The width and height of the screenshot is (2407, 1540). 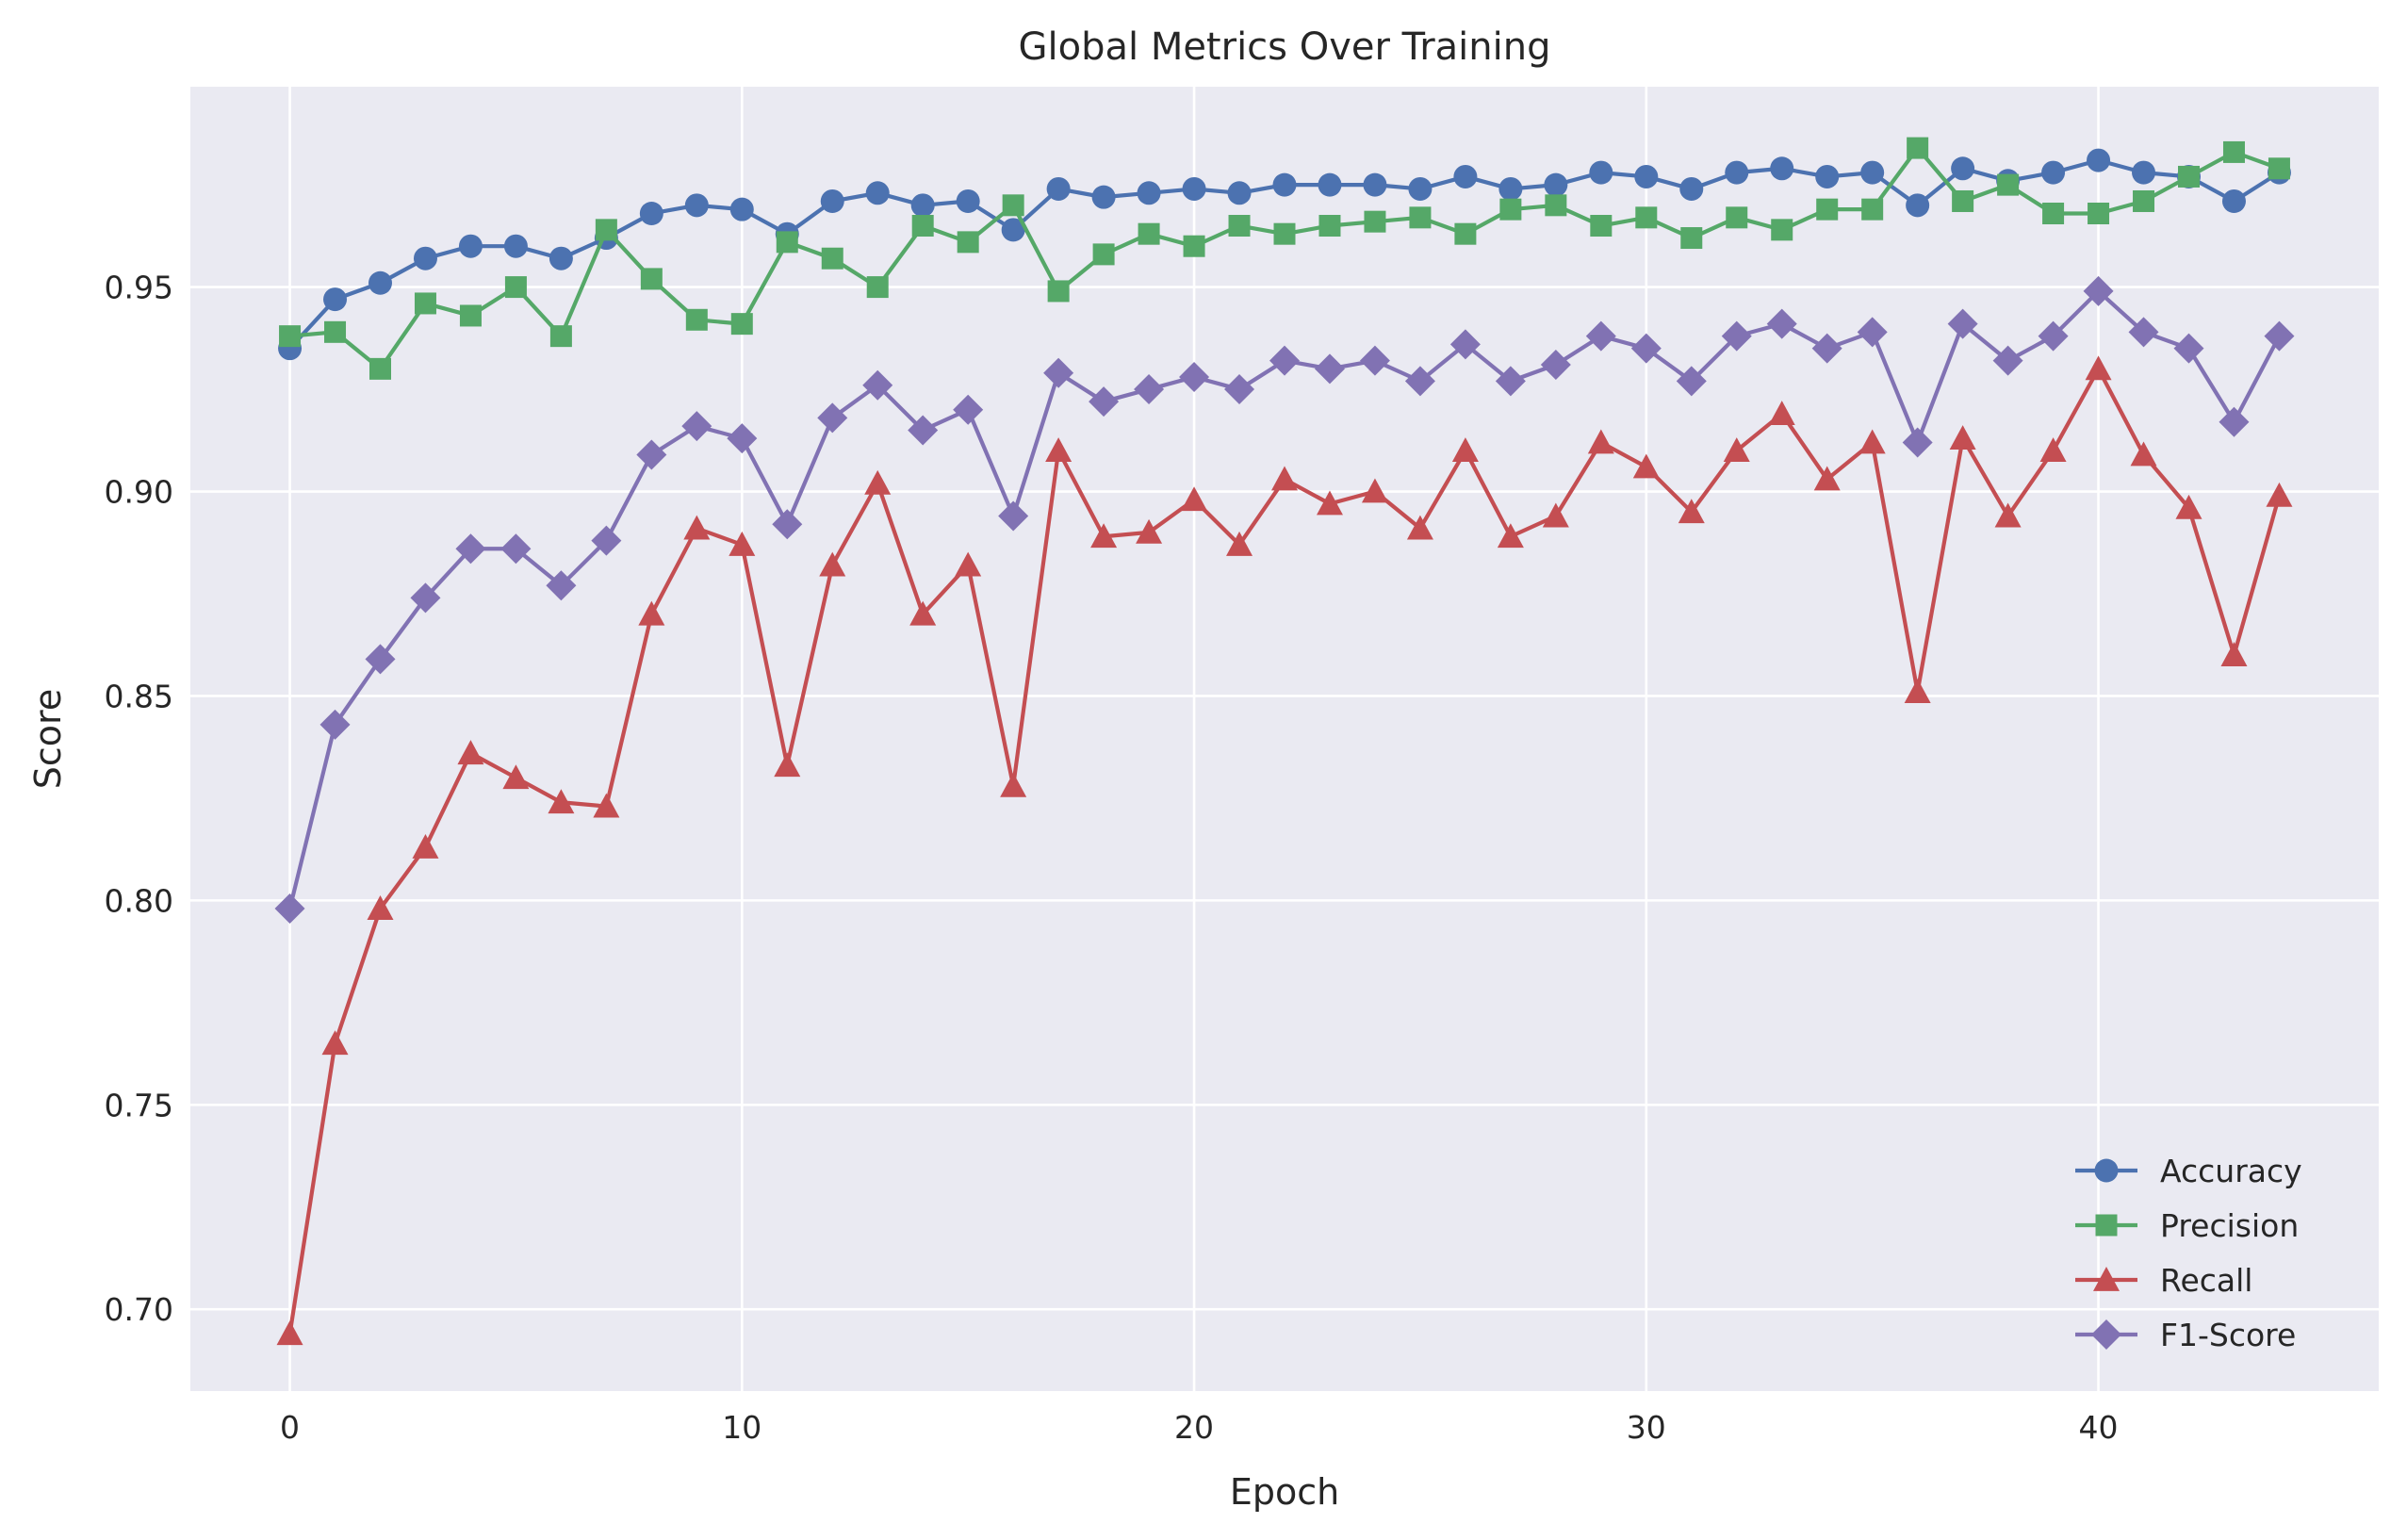 What do you see at coordinates (1646, 1427) in the screenshot?
I see `x-tick-label: 30` at bounding box center [1646, 1427].